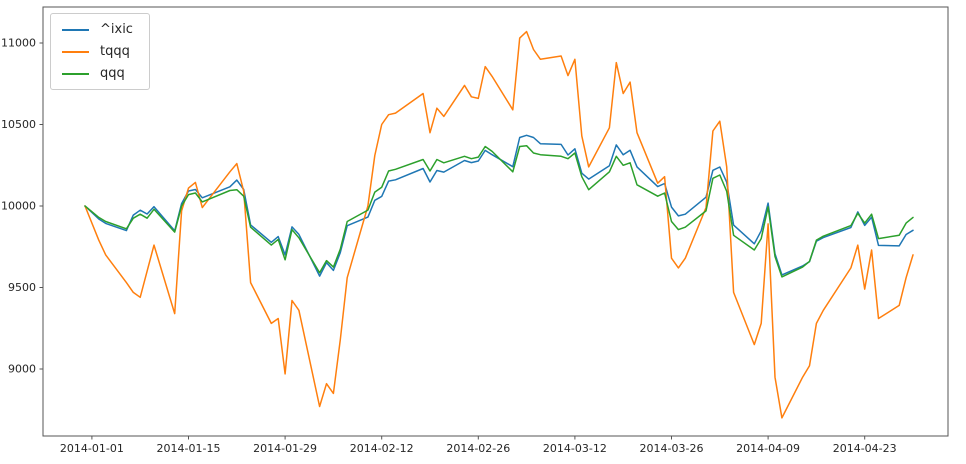 This screenshot has height=464, width=966. What do you see at coordinates (865, 448) in the screenshot?
I see `x-tick-label: 2014-04-23` at bounding box center [865, 448].